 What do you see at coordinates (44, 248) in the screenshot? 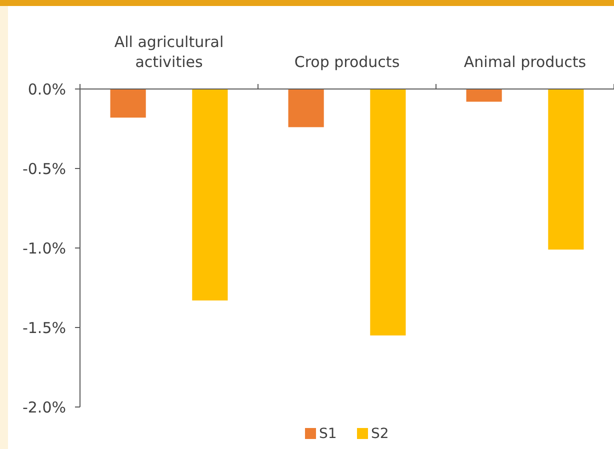
I see `y-tick-label: -1.0%` at bounding box center [44, 248].